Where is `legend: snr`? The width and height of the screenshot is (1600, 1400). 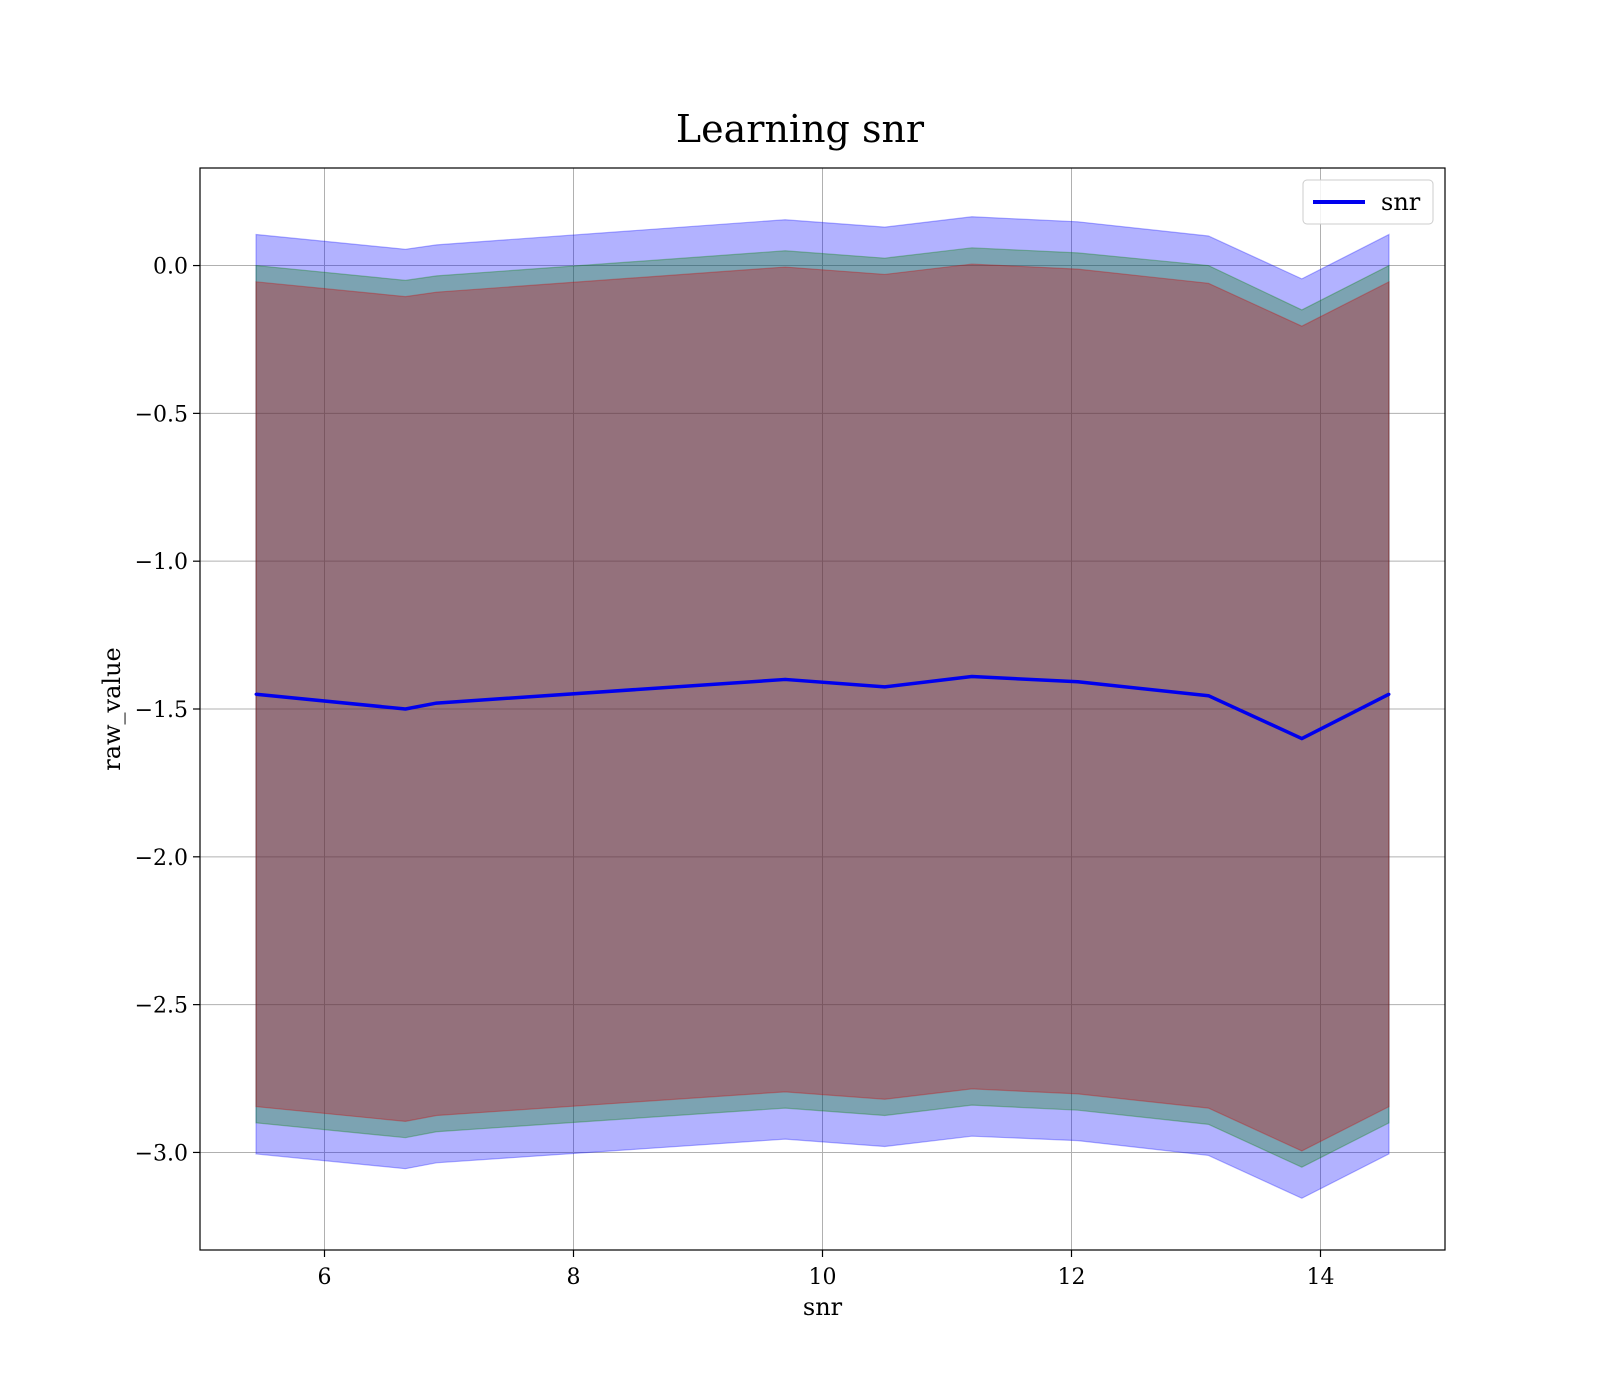 legend: snr is located at coordinates (1368, 202).